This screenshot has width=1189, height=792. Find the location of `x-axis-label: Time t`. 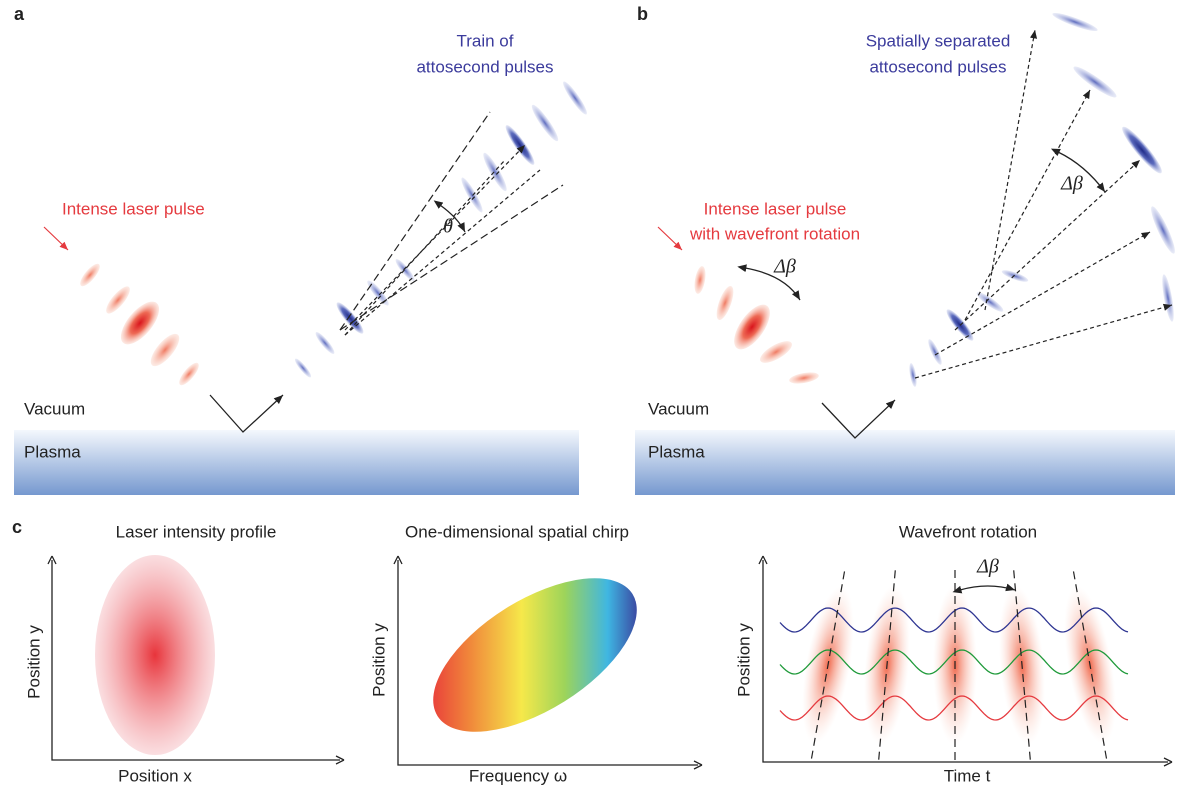

x-axis-label: Time t is located at coordinates (967, 775).